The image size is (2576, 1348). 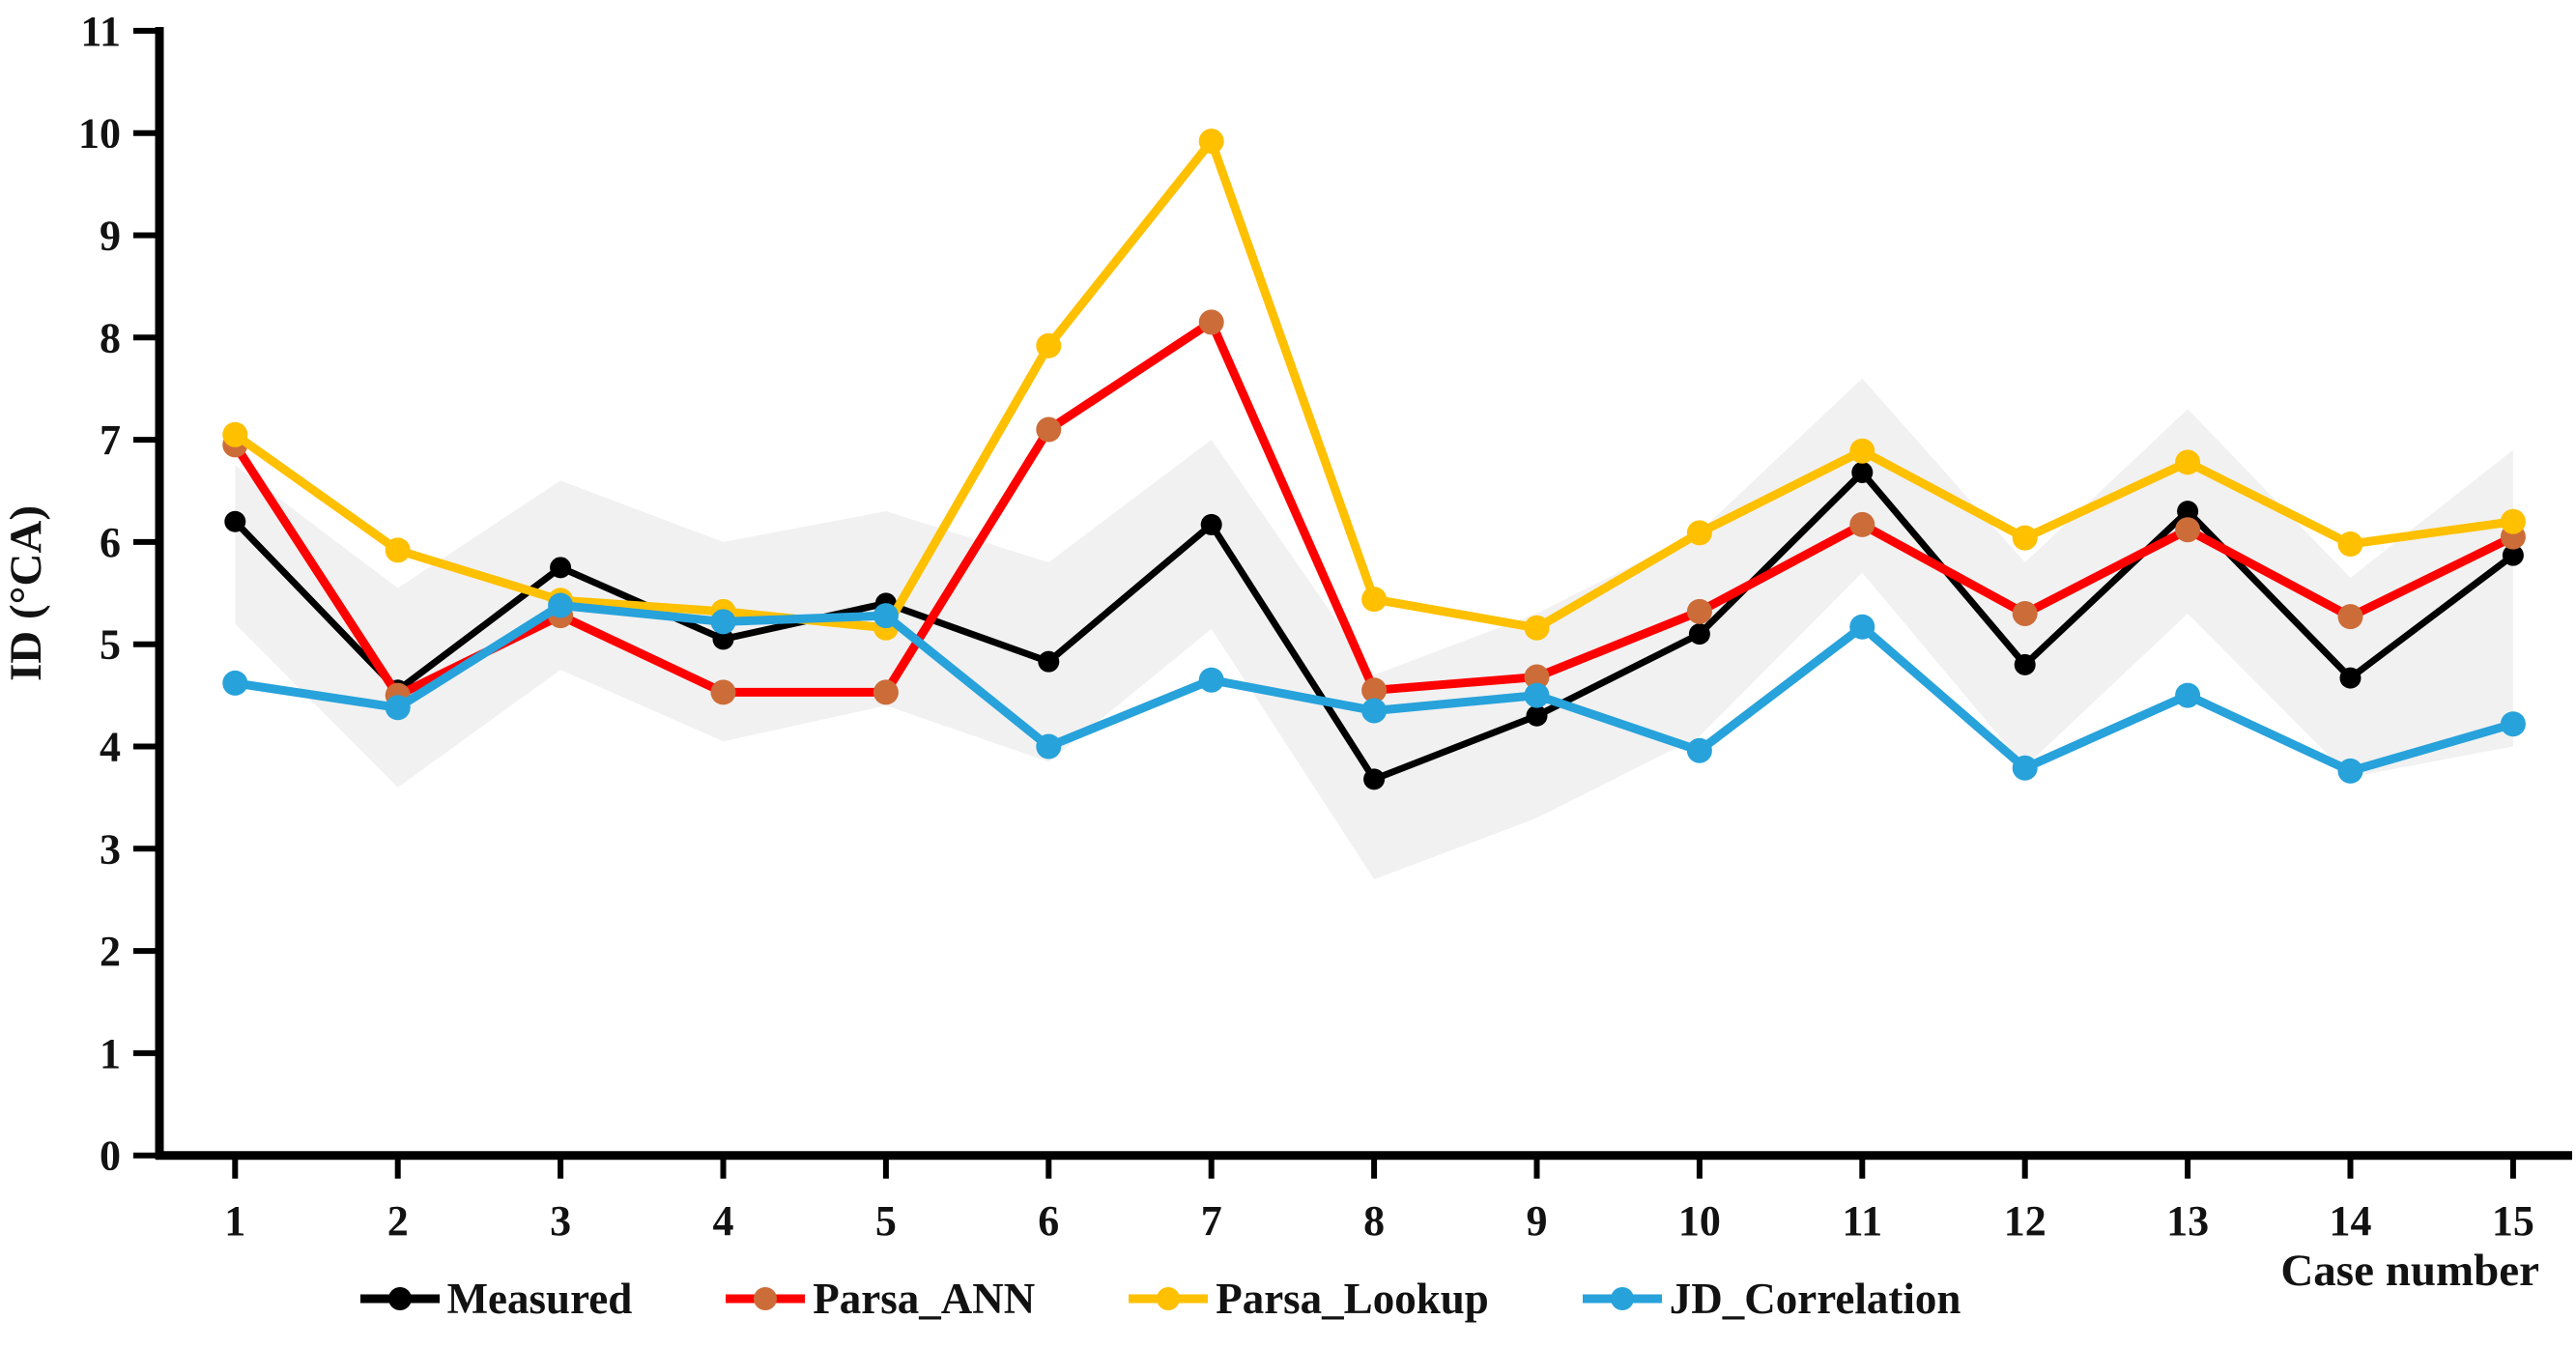 I want to click on x-axis-tick-label: 4, so click(x=724, y=1221).